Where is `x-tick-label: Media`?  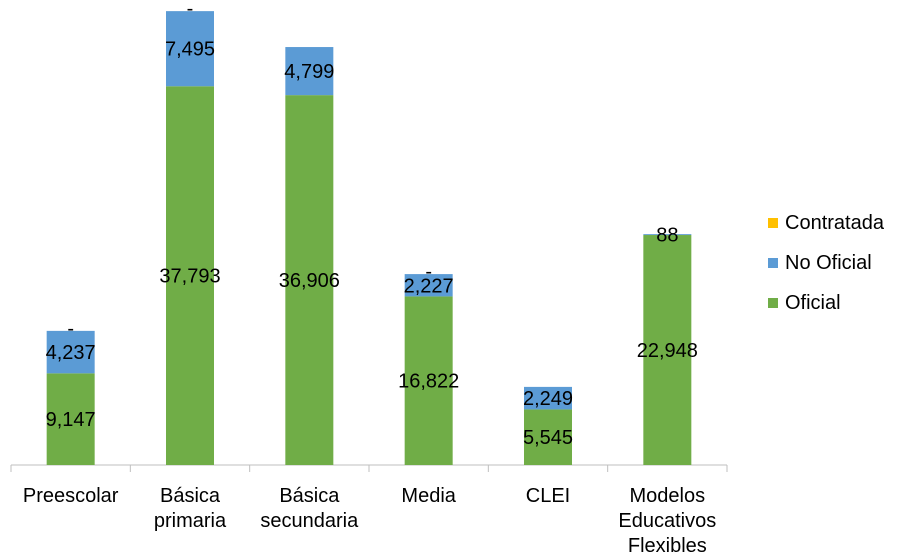 x-tick-label: Media is located at coordinates (428, 496).